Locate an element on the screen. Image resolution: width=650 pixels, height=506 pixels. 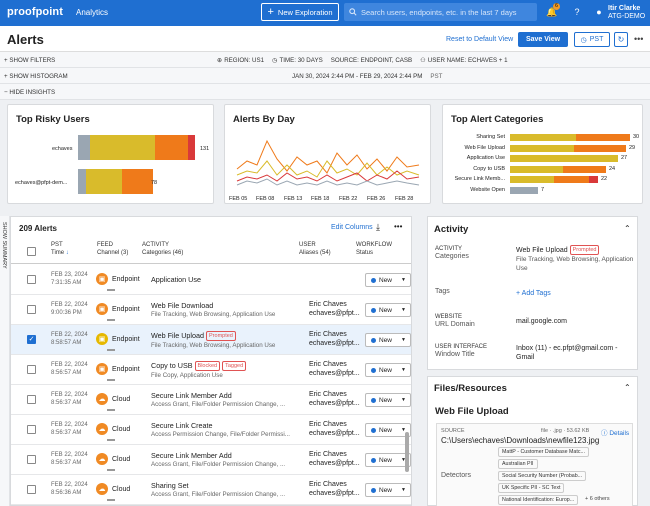
alerts-count: 209 Alerts is located at coordinates (38, 228).